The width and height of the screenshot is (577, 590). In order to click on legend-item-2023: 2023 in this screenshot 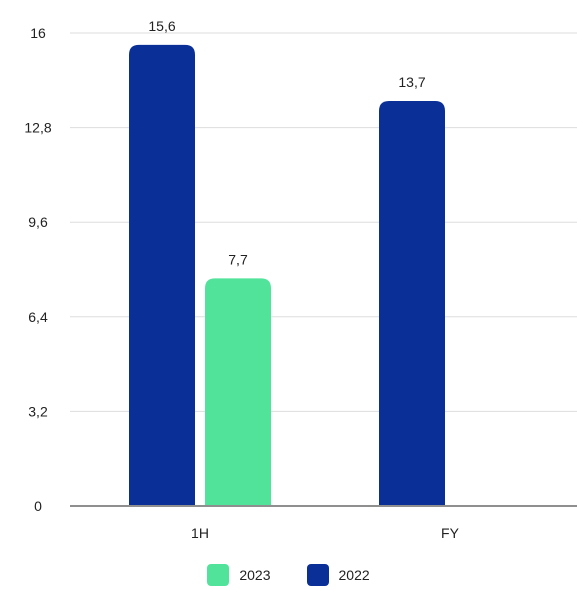, I will do `click(239, 575)`.